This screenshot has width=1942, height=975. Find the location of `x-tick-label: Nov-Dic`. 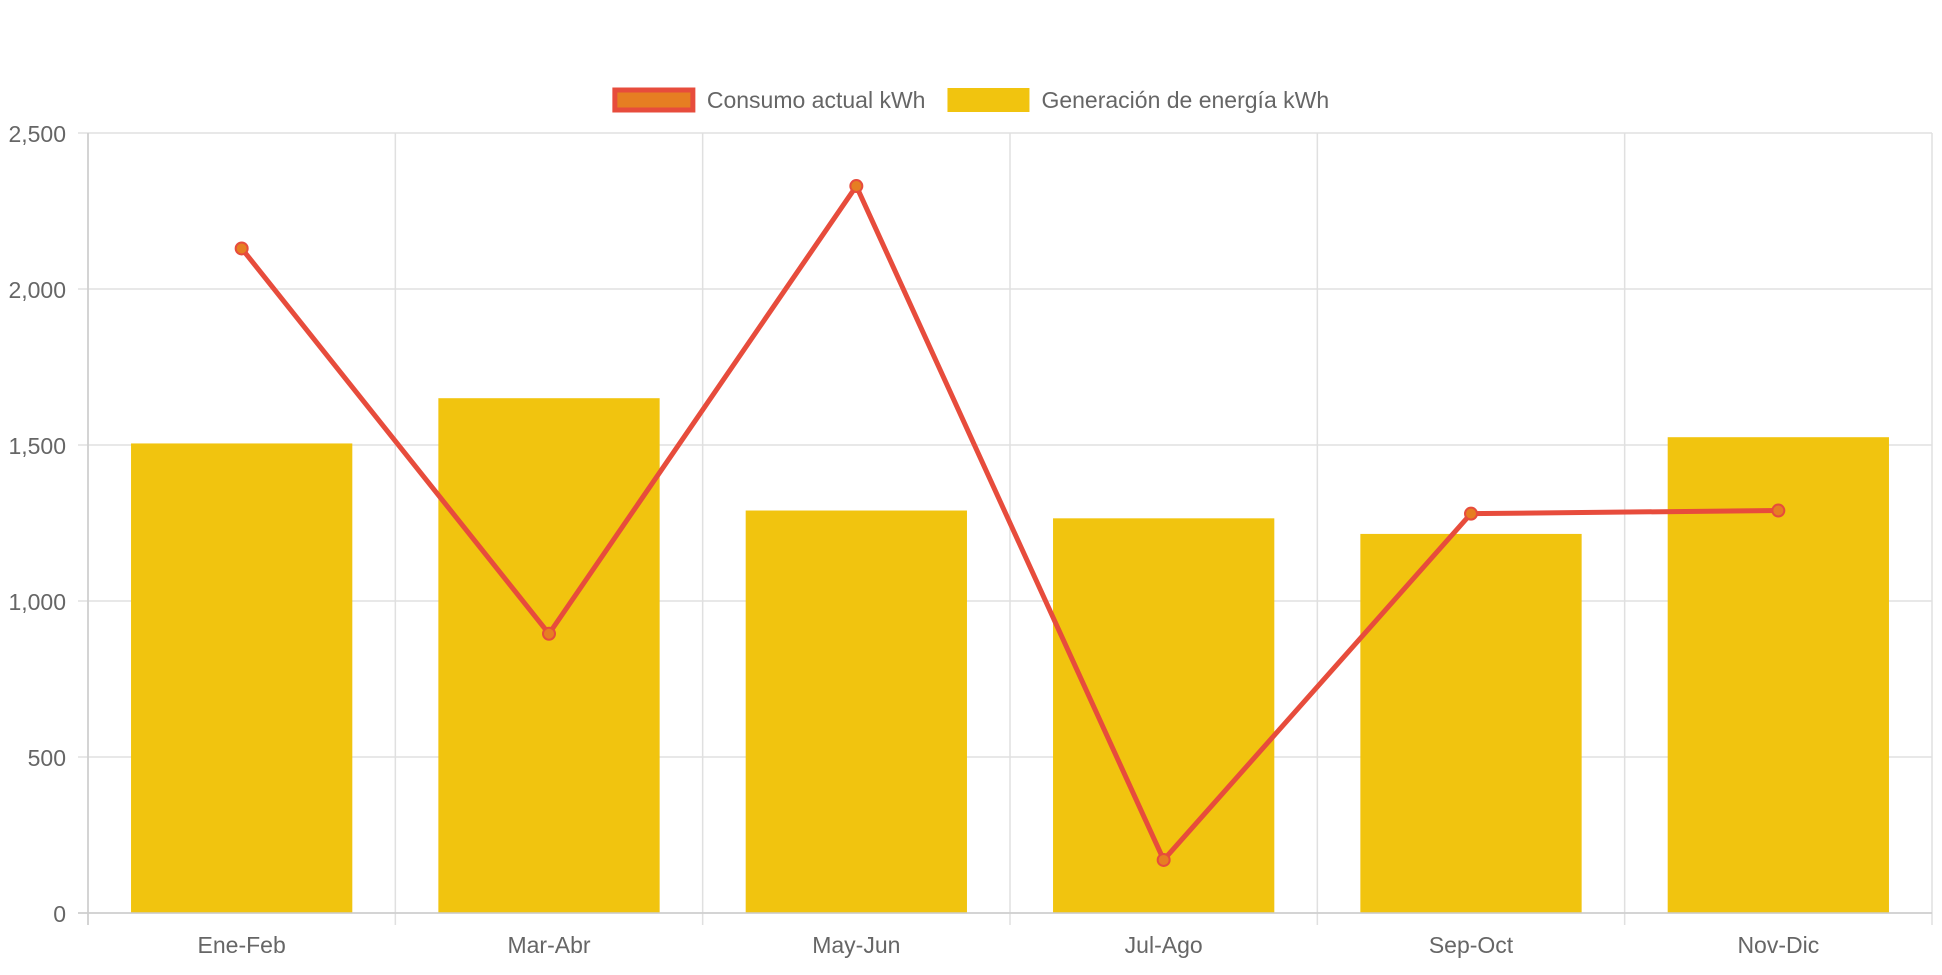

x-tick-label: Nov-Dic is located at coordinates (1778, 945).